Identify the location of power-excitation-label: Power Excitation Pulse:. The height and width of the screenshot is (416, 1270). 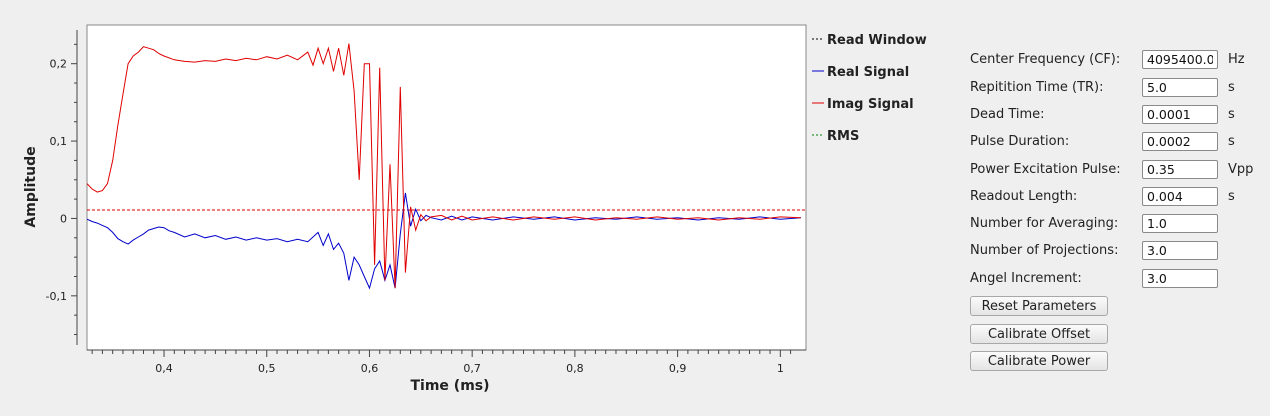
(1045, 169).